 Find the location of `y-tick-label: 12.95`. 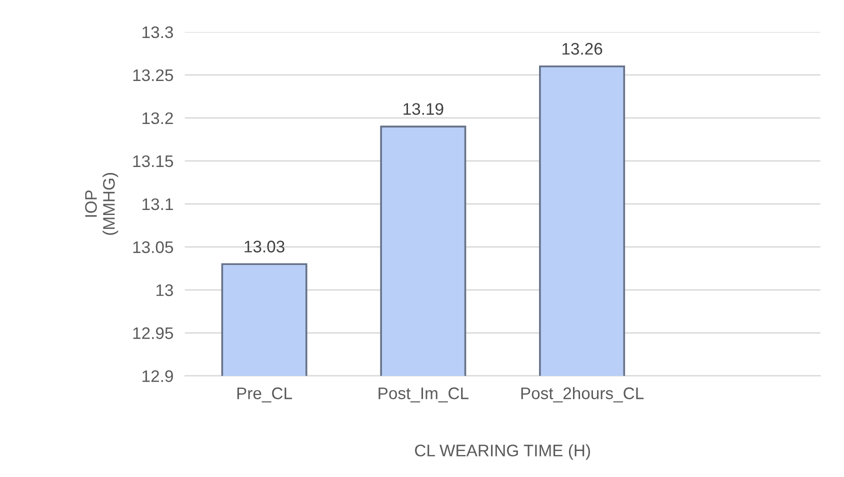

y-tick-label: 12.95 is located at coordinates (153, 333).